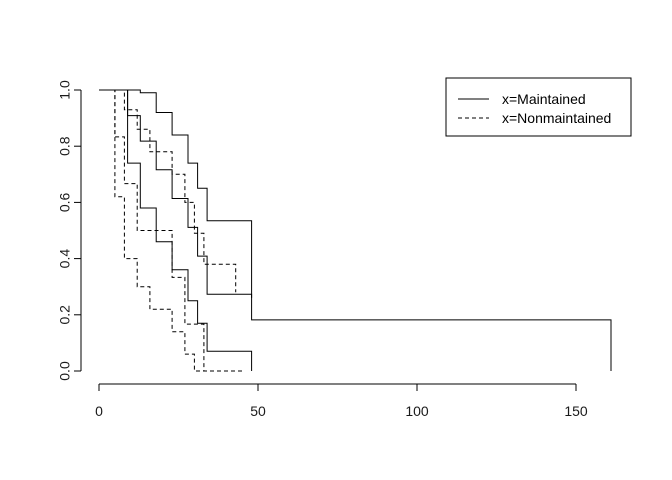 The height and width of the screenshot is (480, 672). Describe the element at coordinates (341, 401) in the screenshot. I see `x-axis: 0 50 100 150` at that location.